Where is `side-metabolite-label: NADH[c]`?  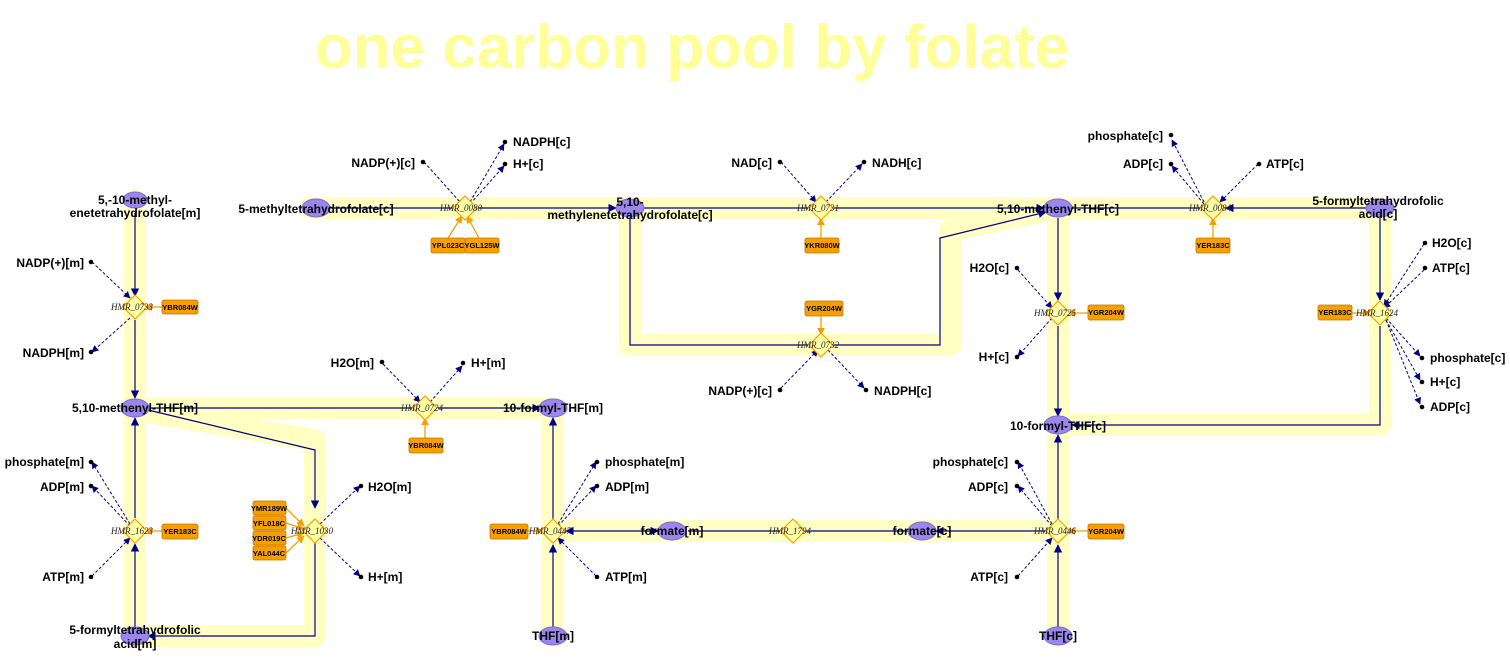 side-metabolite-label: NADH[c] is located at coordinates (896, 163).